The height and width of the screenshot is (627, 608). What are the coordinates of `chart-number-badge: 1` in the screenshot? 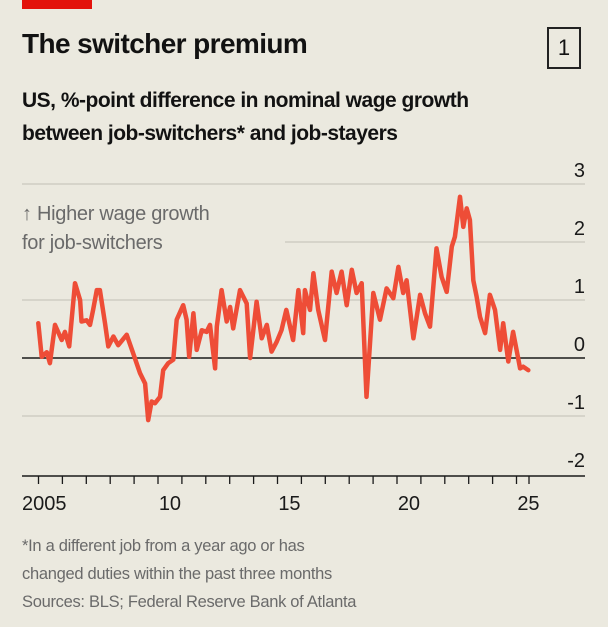 It's located at (564, 48).